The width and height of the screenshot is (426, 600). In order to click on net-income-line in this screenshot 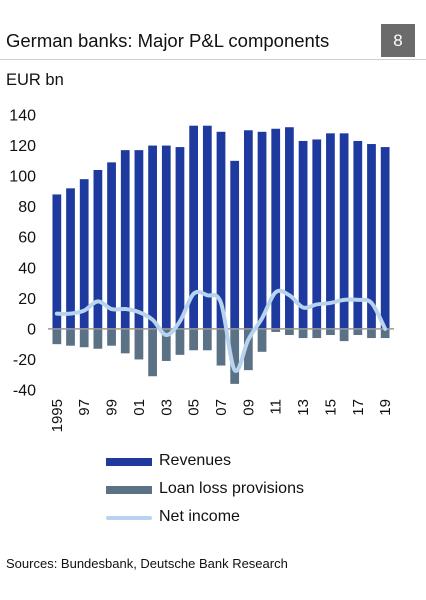, I will do `click(221, 330)`.